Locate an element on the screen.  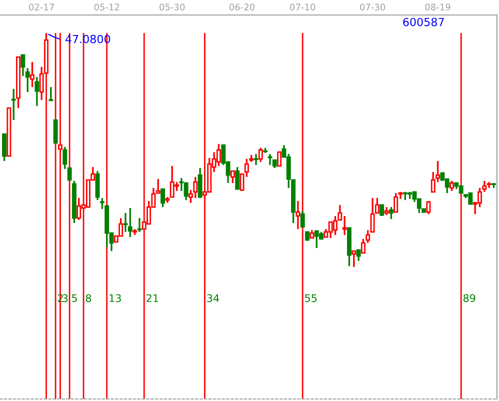
x-tick-label: 02-17 is located at coordinates (41, 7).